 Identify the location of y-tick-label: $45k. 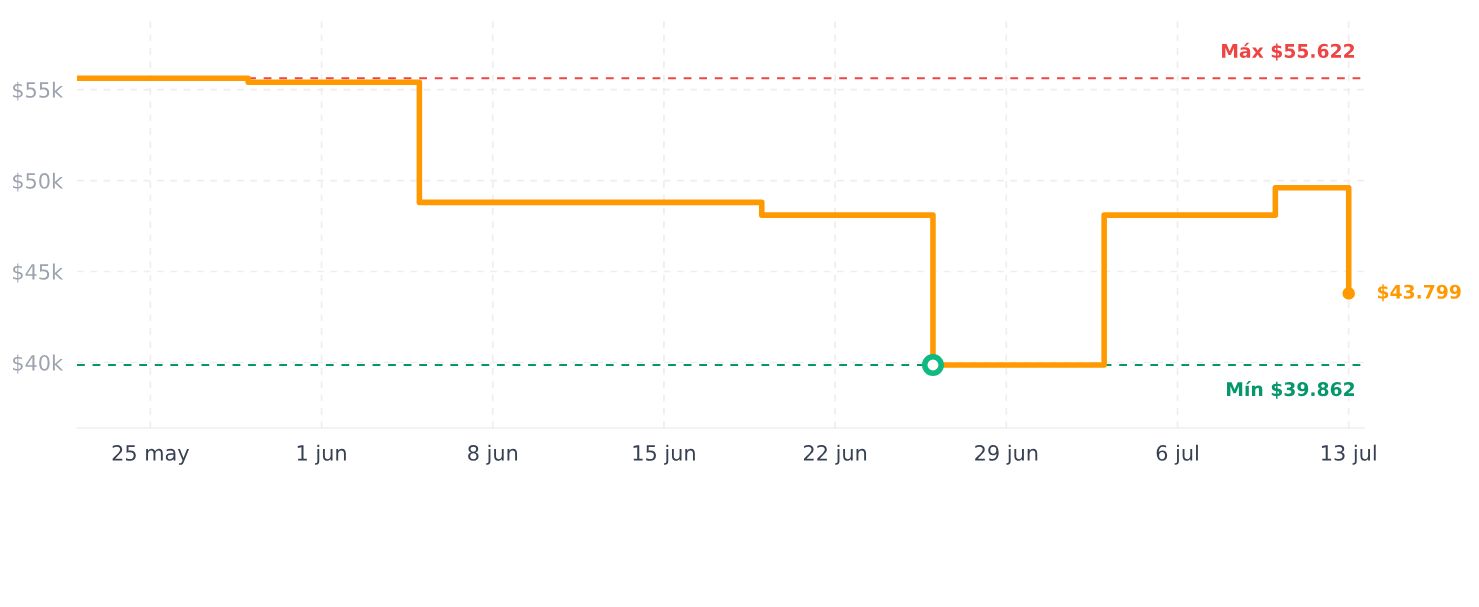
(38, 273).